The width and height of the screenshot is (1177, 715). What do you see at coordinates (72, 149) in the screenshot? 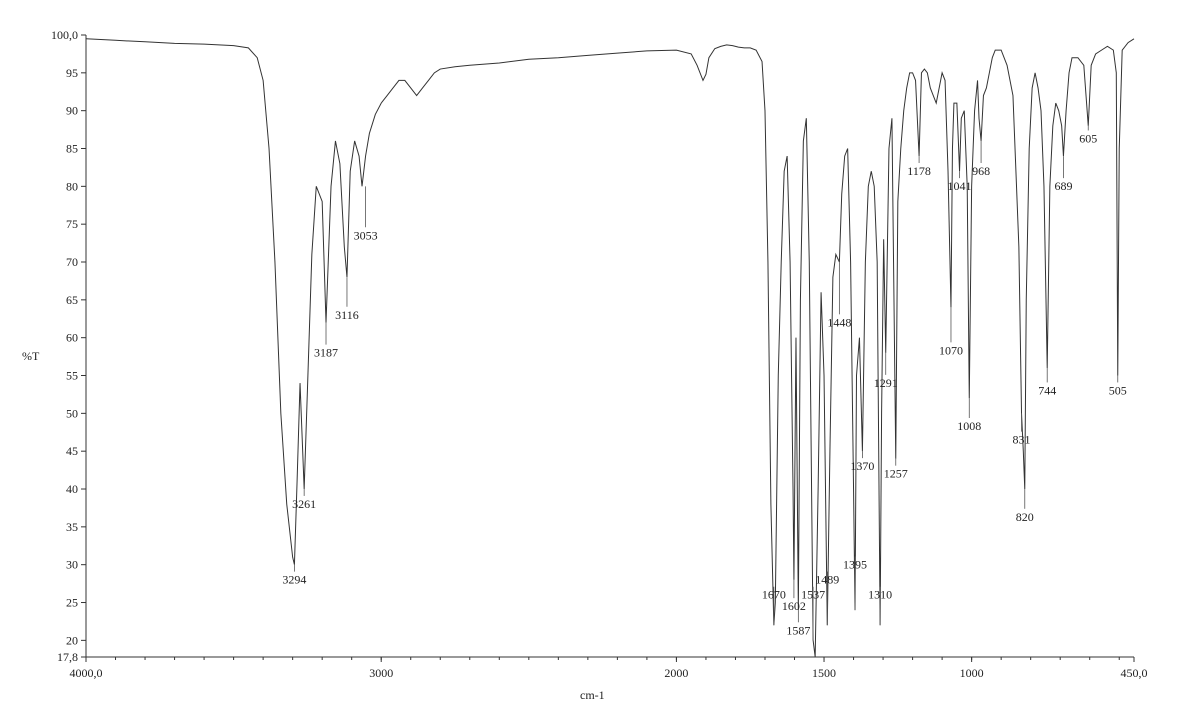
I see `y-tick-label: 85` at bounding box center [72, 149].